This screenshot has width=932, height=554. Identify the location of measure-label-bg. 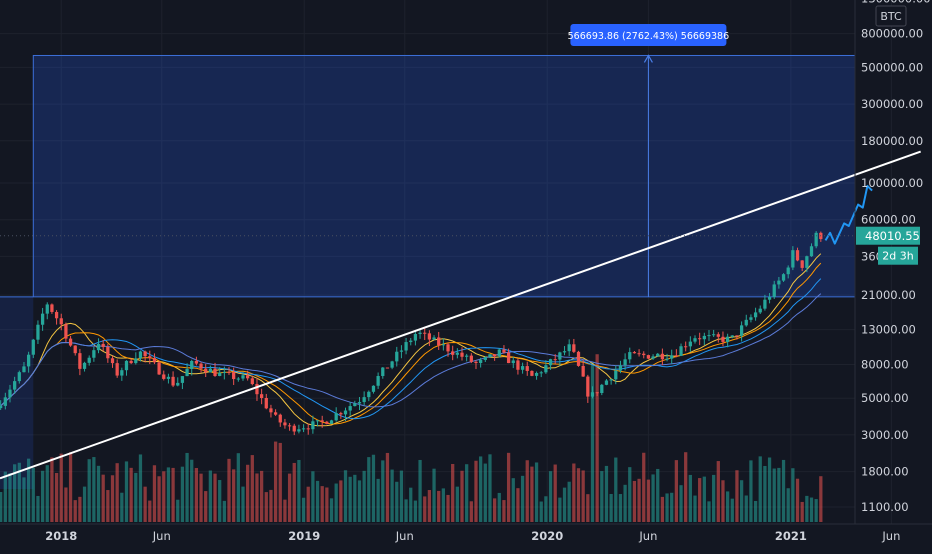
(648, 35).